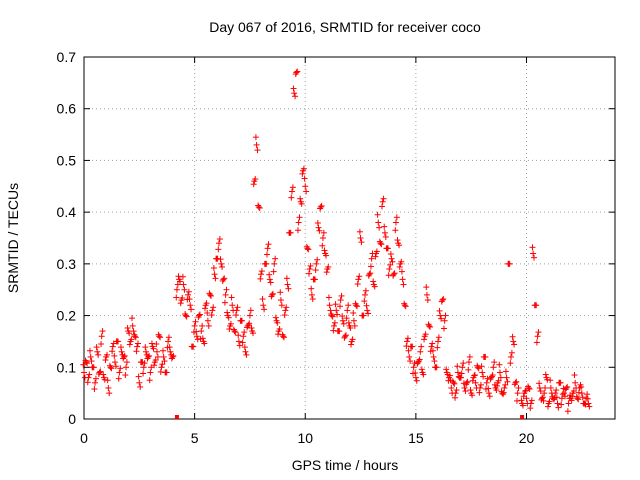  Describe the element at coordinates (84, 438) in the screenshot. I see `x-tick-label: 0` at that location.